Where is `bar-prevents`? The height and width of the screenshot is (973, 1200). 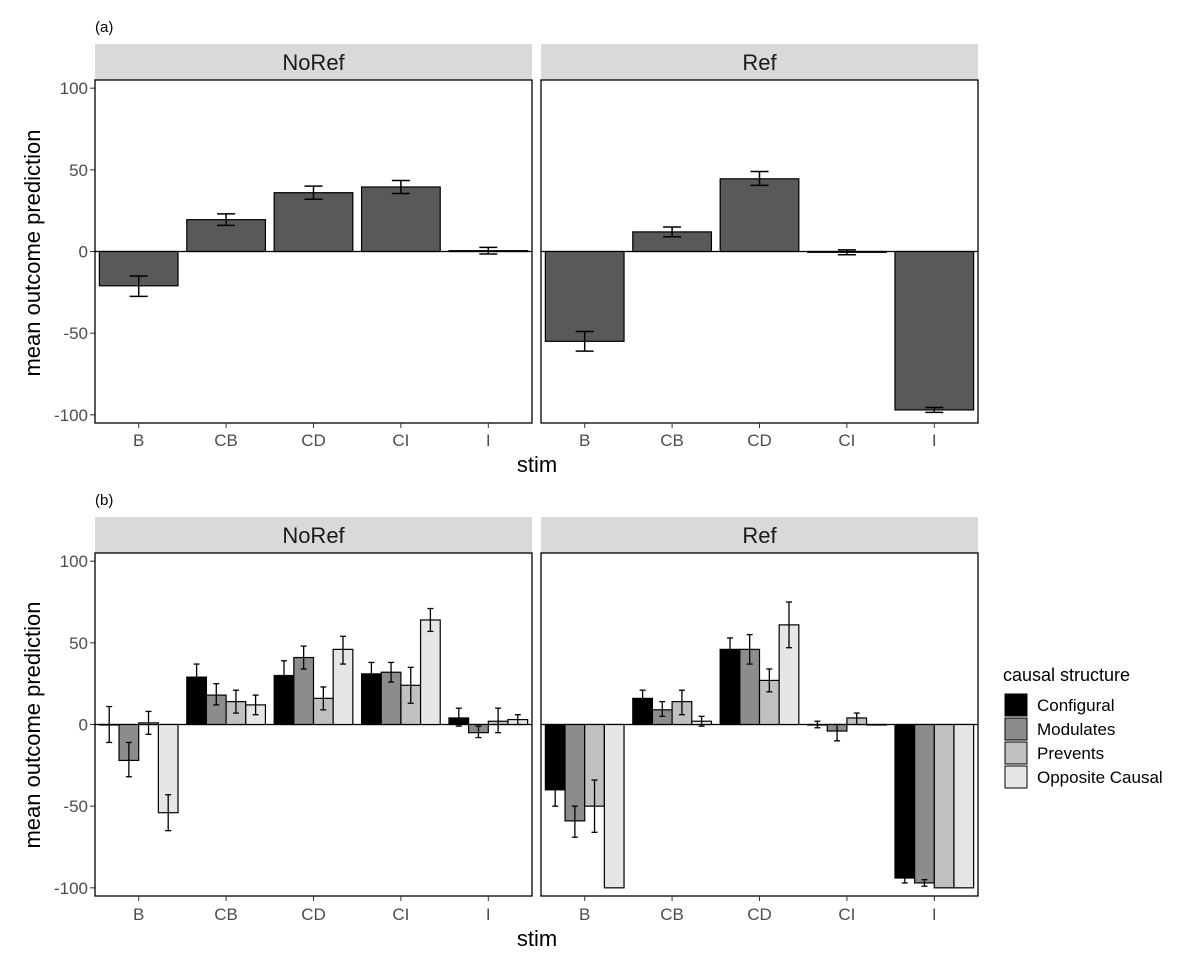
bar-prevents is located at coordinates (944, 806).